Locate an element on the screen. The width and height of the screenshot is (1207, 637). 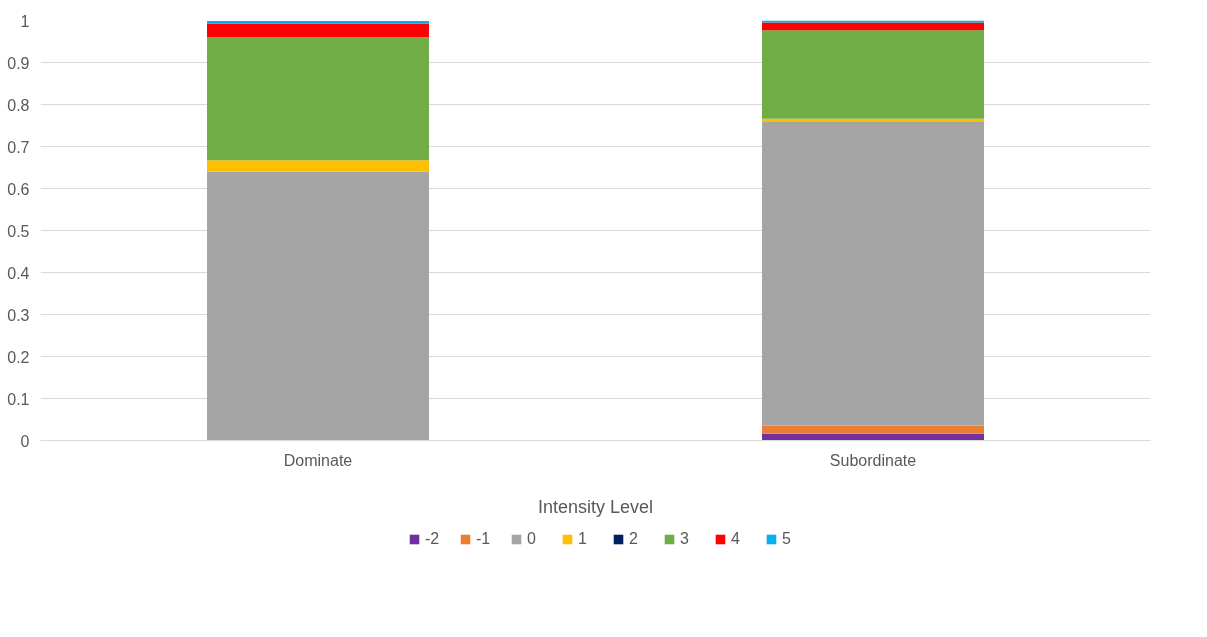
legend-label: -1 is located at coordinates (484, 539).